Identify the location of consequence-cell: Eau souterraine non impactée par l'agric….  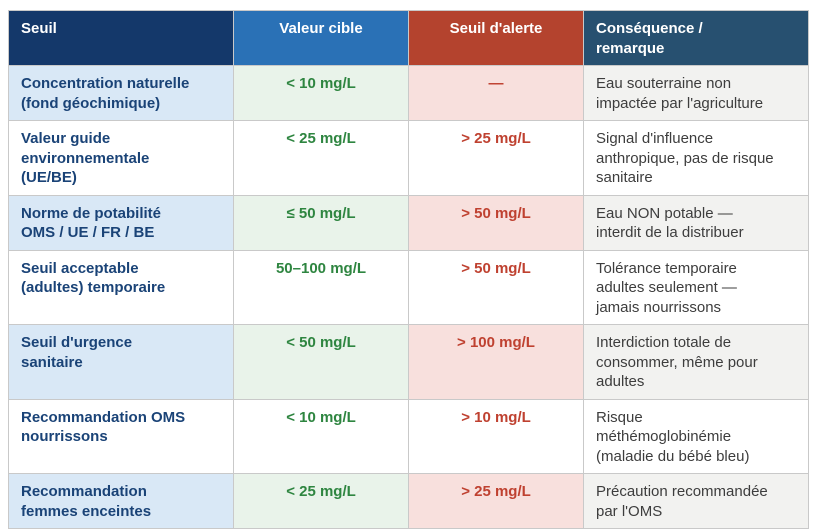
(696, 93).